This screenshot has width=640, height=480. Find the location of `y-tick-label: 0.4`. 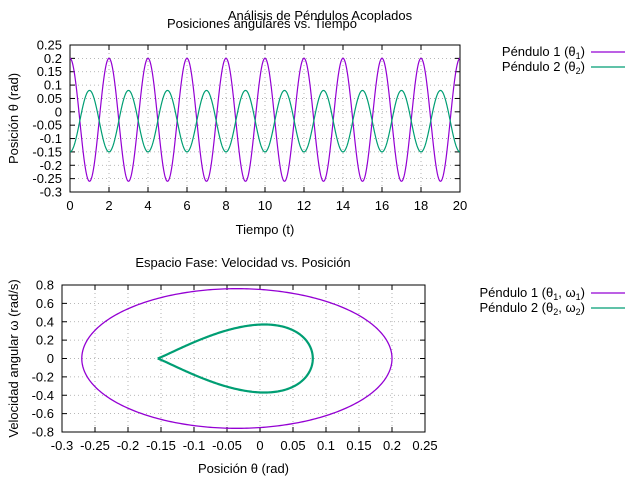

y-tick-label: 0.4 is located at coordinates (45, 321).